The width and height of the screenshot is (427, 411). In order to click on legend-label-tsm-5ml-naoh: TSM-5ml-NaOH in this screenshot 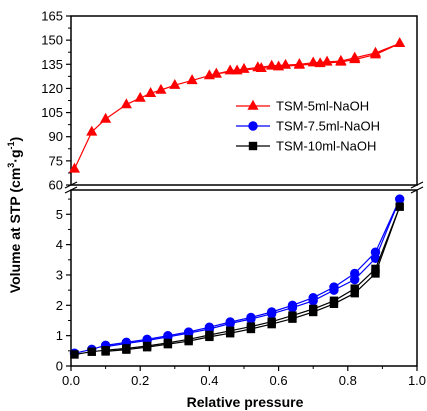, I will do `click(322, 106)`.